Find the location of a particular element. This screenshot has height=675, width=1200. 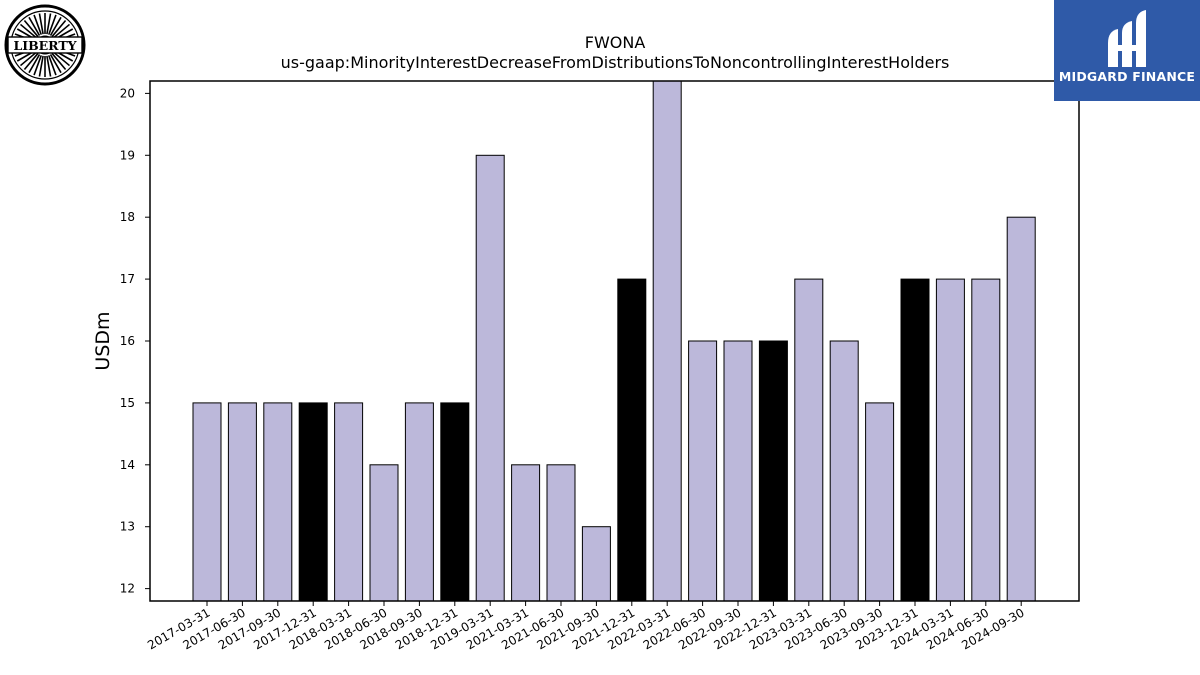

midgard-mark-icon is located at coordinates (1127, 38).